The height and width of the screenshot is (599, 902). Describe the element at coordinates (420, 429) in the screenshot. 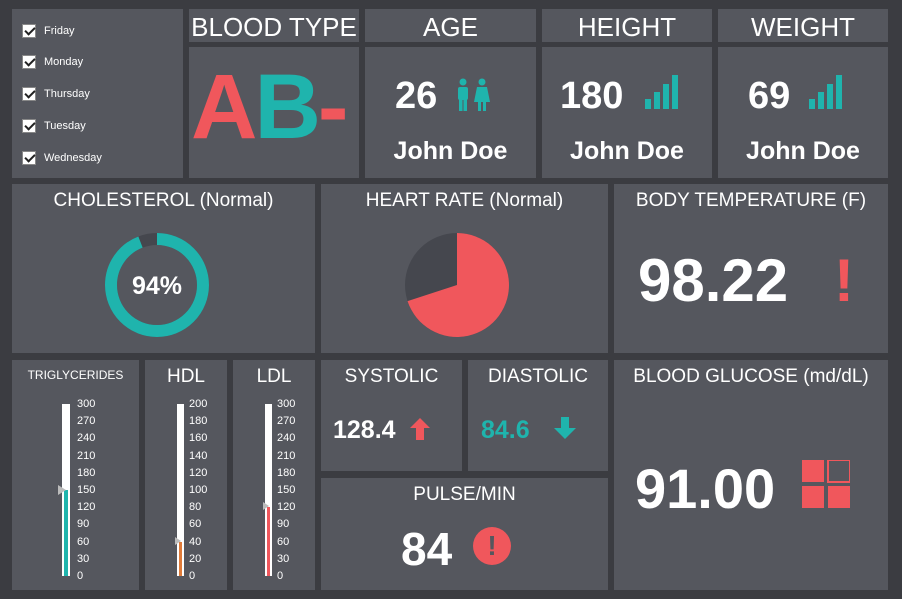

I see `arrow-up-icon` at that location.